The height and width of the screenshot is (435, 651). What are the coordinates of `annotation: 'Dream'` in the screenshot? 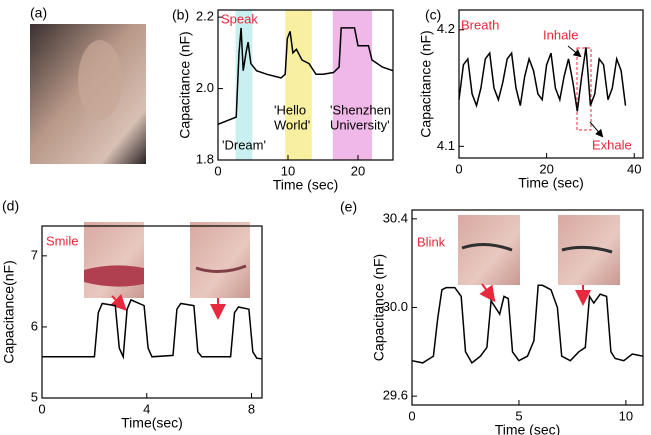 It's located at (244, 144).